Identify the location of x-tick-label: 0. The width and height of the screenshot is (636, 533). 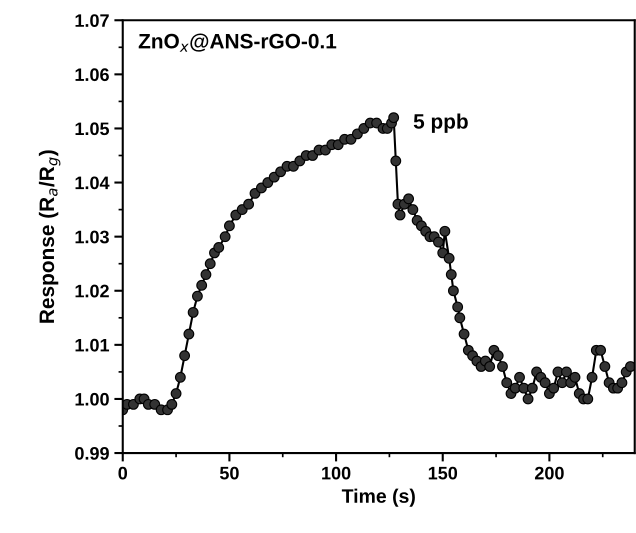
(123, 473).